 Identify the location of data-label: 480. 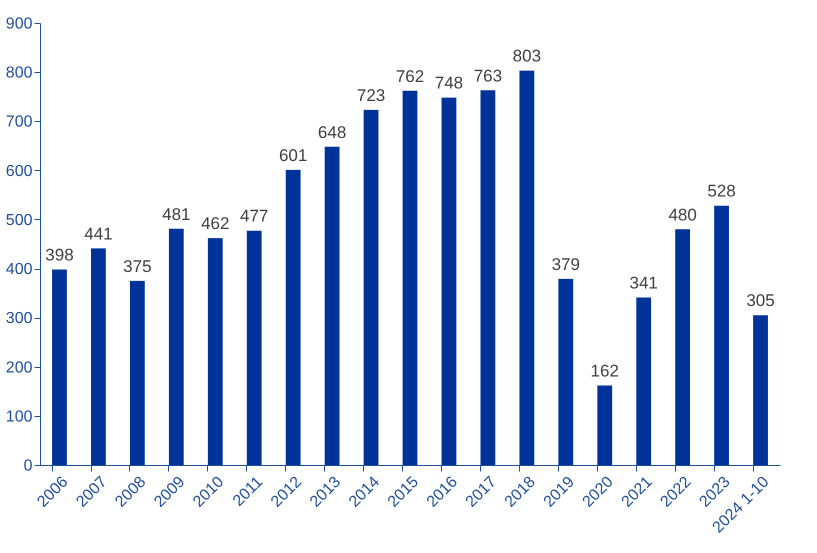
(682, 214).